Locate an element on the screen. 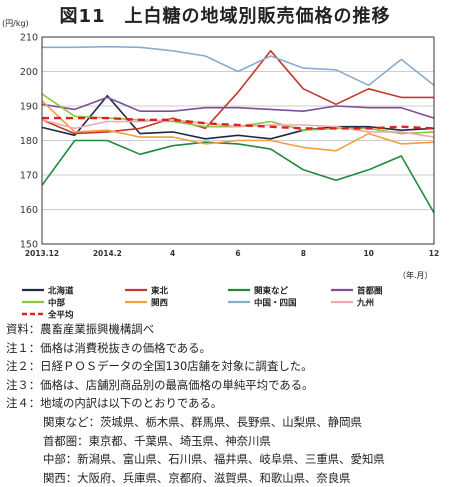 This screenshot has height=487, width=450. x-tick-label-4: 8 is located at coordinates (303, 253).